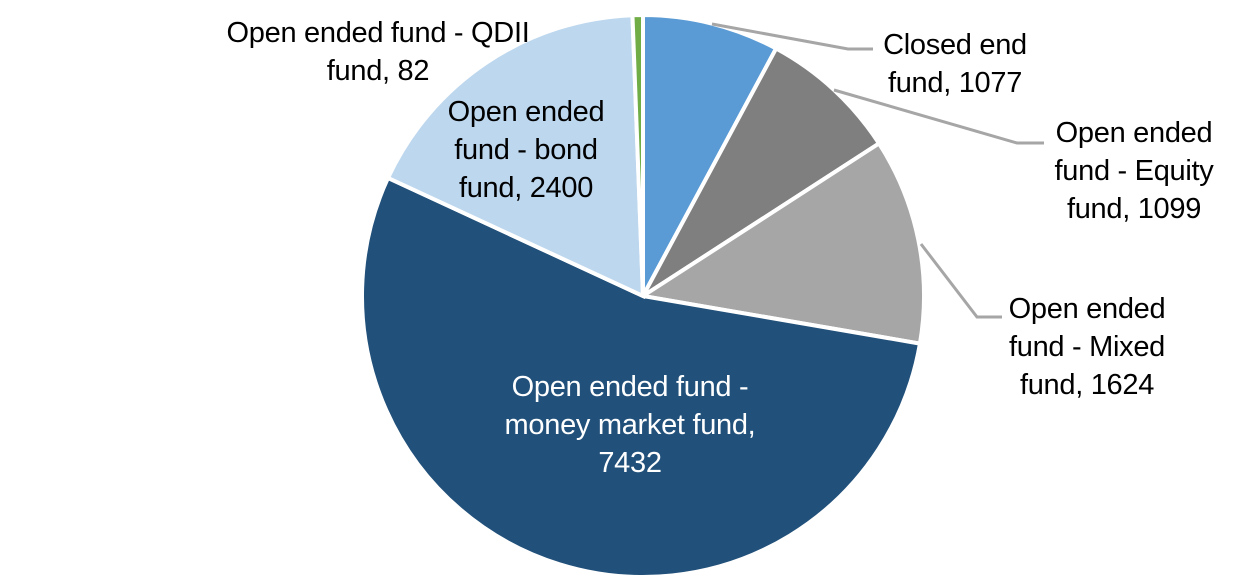  What do you see at coordinates (955, 45) in the screenshot?
I see `label-closed-end-fund-line-1: Closed end` at bounding box center [955, 45].